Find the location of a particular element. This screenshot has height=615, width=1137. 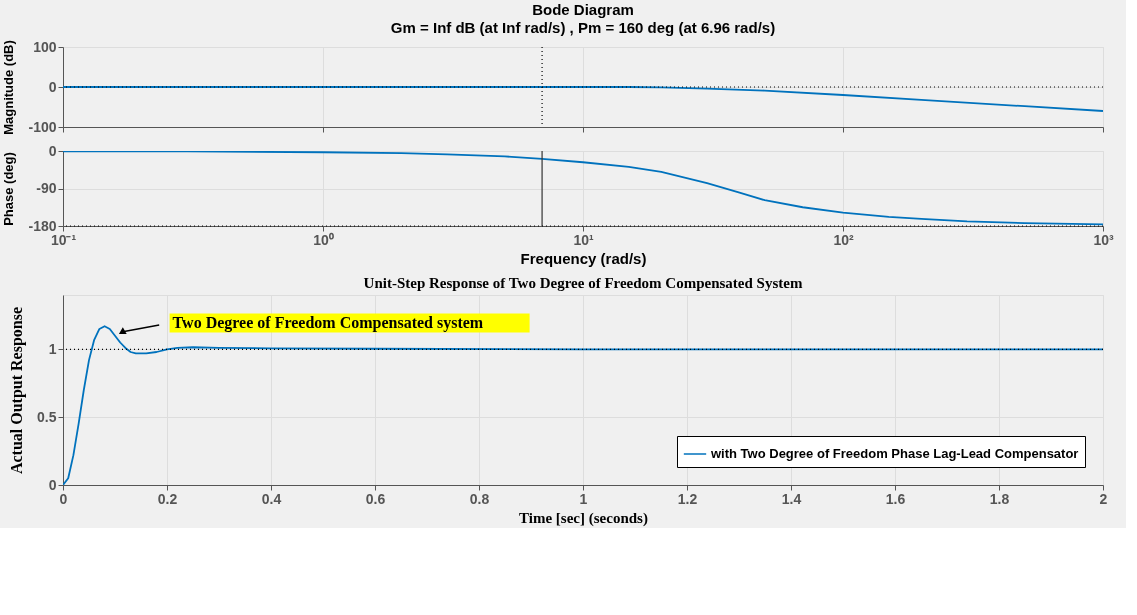

y-tick-label: -90 is located at coordinates (46, 188).